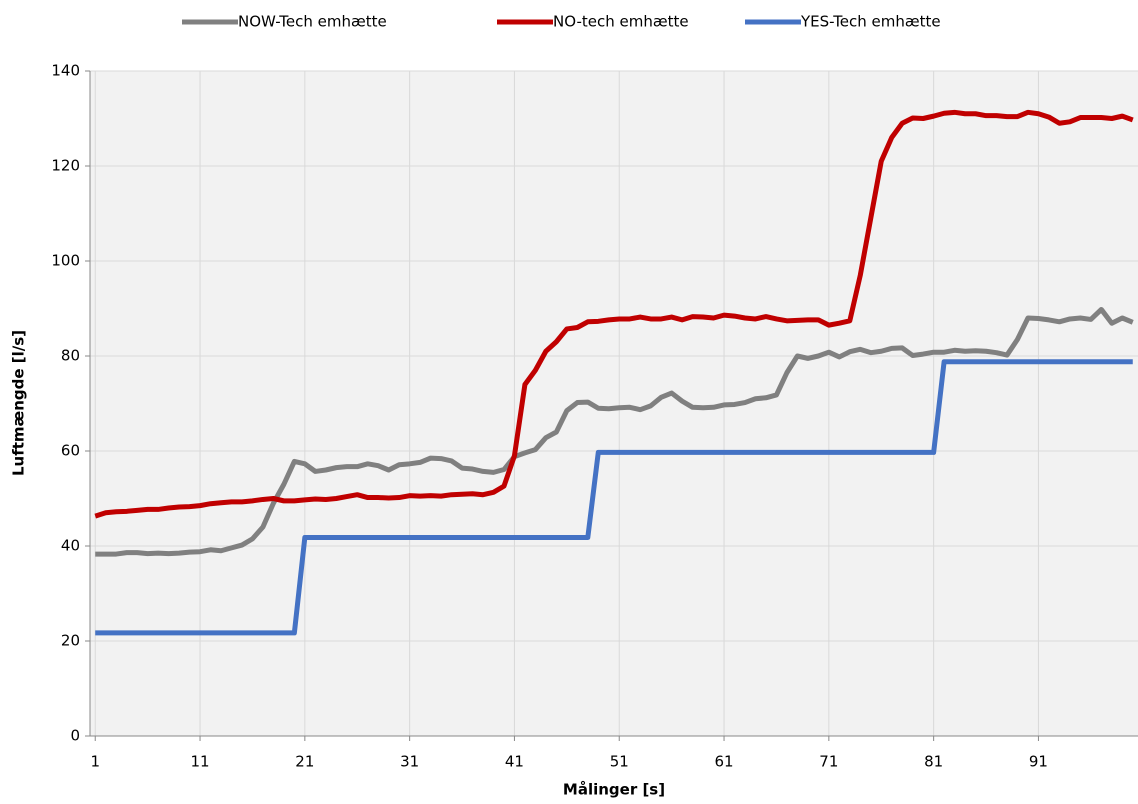 The height and width of the screenshot is (804, 1138). What do you see at coordinates (723, 762) in the screenshot?
I see `x-tick-label: 61` at bounding box center [723, 762].